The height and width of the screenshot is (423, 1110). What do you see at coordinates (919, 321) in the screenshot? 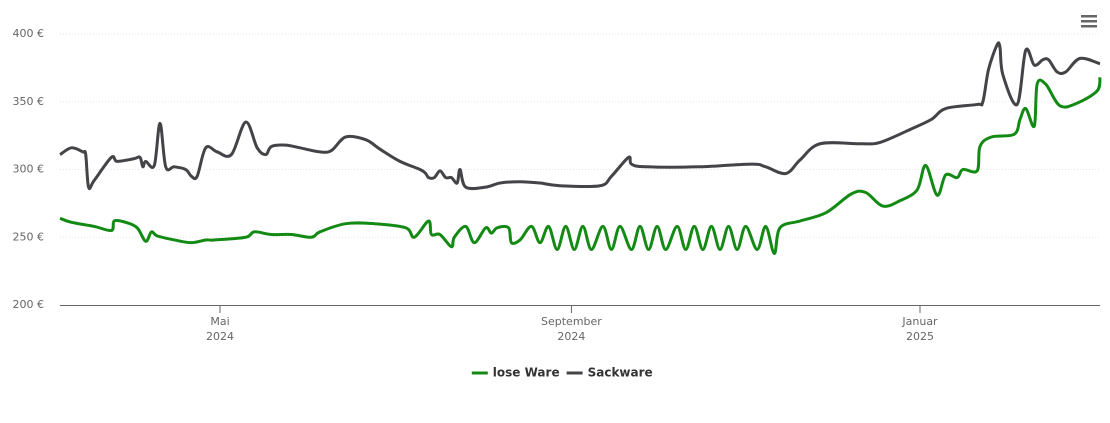
I see `x-tick-label: Januar` at bounding box center [919, 321].